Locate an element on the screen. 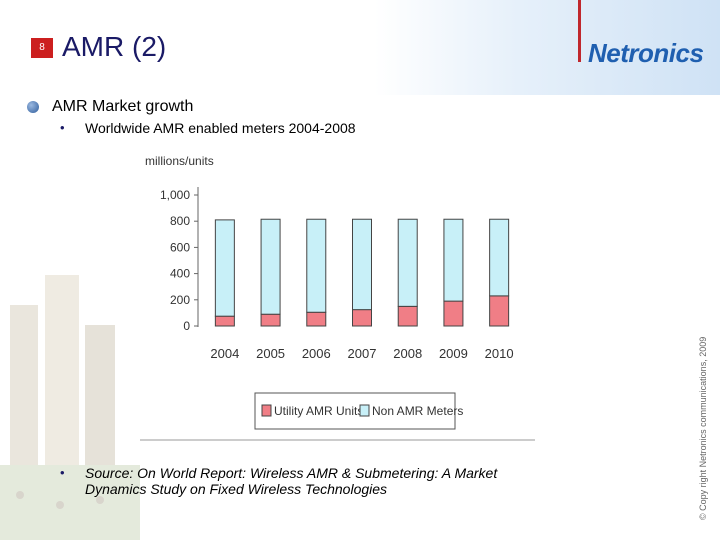 This screenshot has height=540, width=720. bar-non-amr-2009 is located at coordinates (453, 260).